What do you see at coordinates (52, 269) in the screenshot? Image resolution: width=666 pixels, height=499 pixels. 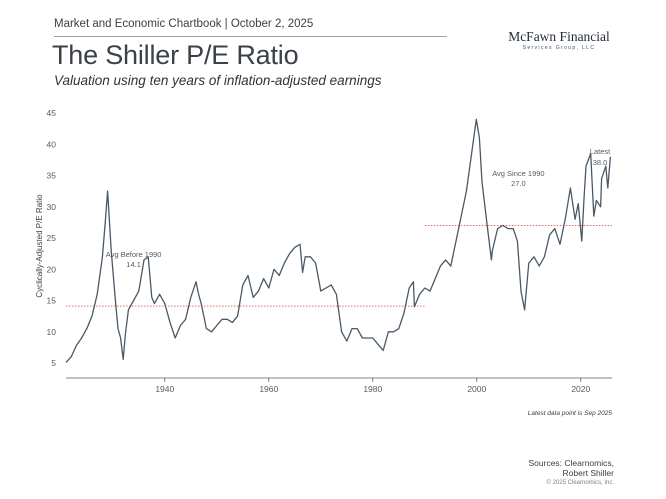 I see `y-tick-label: 20` at bounding box center [52, 269].